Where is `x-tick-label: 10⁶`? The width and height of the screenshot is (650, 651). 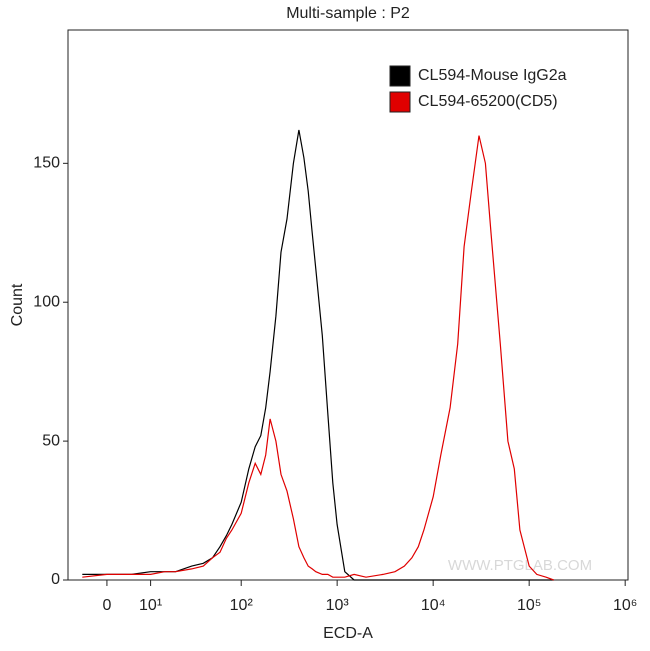 x-tick-label: 10⁶ is located at coordinates (625, 605).